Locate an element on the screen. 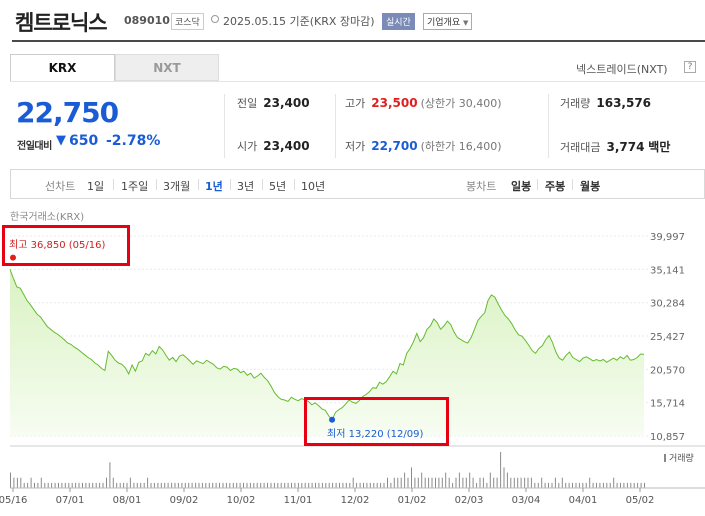  y-tick-label: 35,141 is located at coordinates (667, 270).